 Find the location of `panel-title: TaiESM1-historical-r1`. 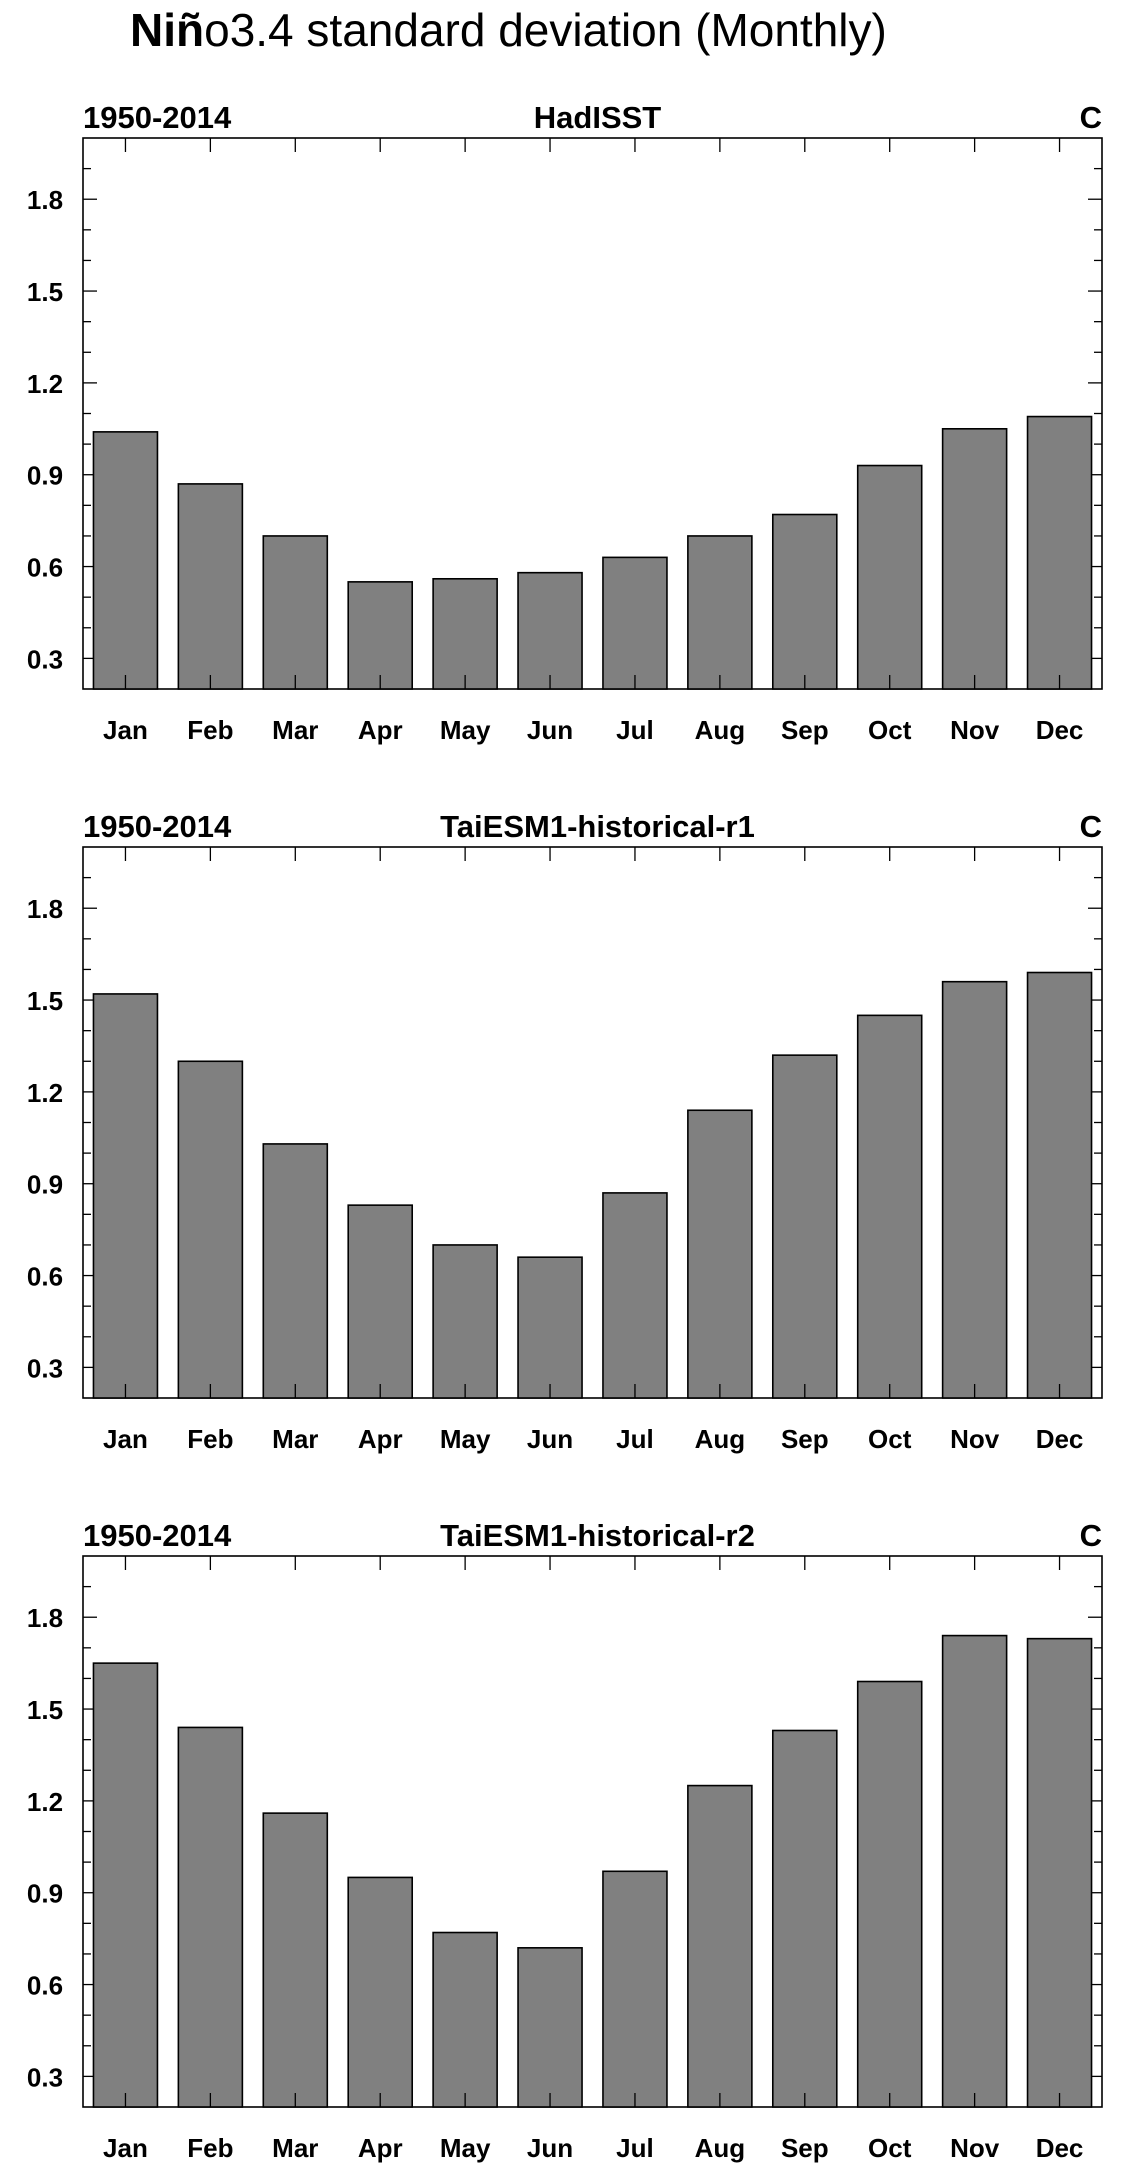

panel-title: TaiESM1-historical-r1 is located at coordinates (597, 826).